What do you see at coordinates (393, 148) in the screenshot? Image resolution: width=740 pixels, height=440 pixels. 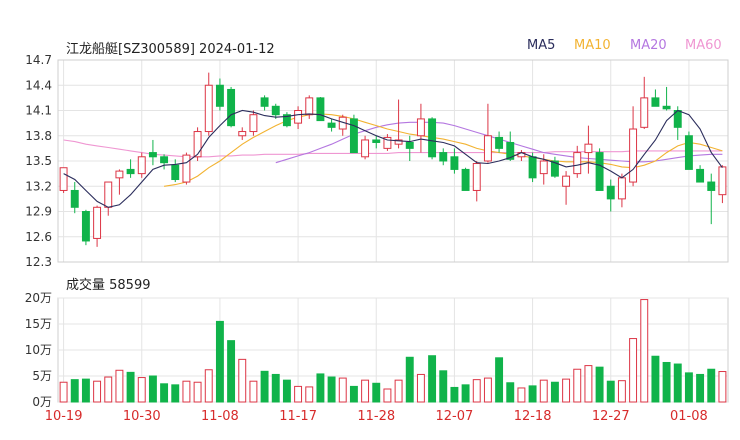 I see `ma60-line` at bounding box center [393, 148].